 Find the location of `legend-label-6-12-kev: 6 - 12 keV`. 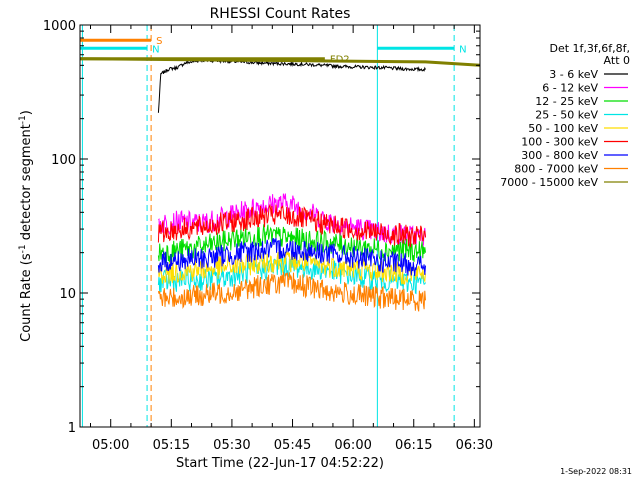

legend-label-6-12-kev: 6 - 12 keV is located at coordinates (570, 88).